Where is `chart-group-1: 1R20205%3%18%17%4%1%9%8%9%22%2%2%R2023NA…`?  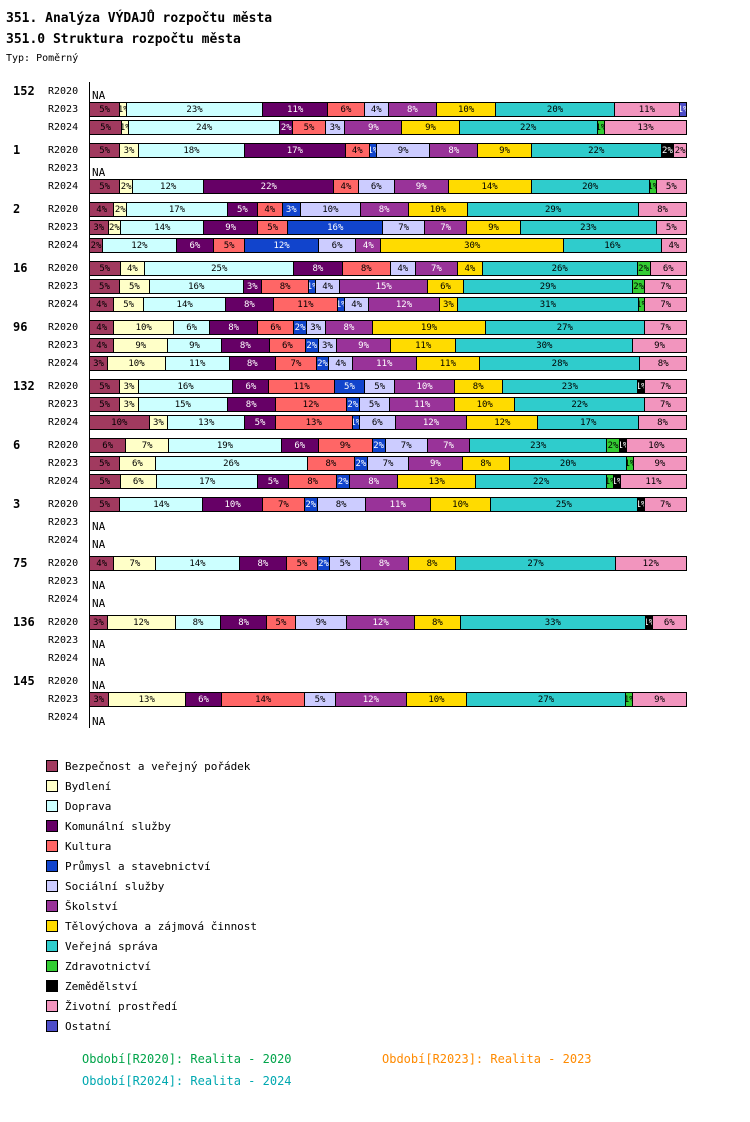
chart-group-1: 1R20205%3%18%17%4%1%9%8%9%22%2%2%R2023NA… is located at coordinates (346, 170).